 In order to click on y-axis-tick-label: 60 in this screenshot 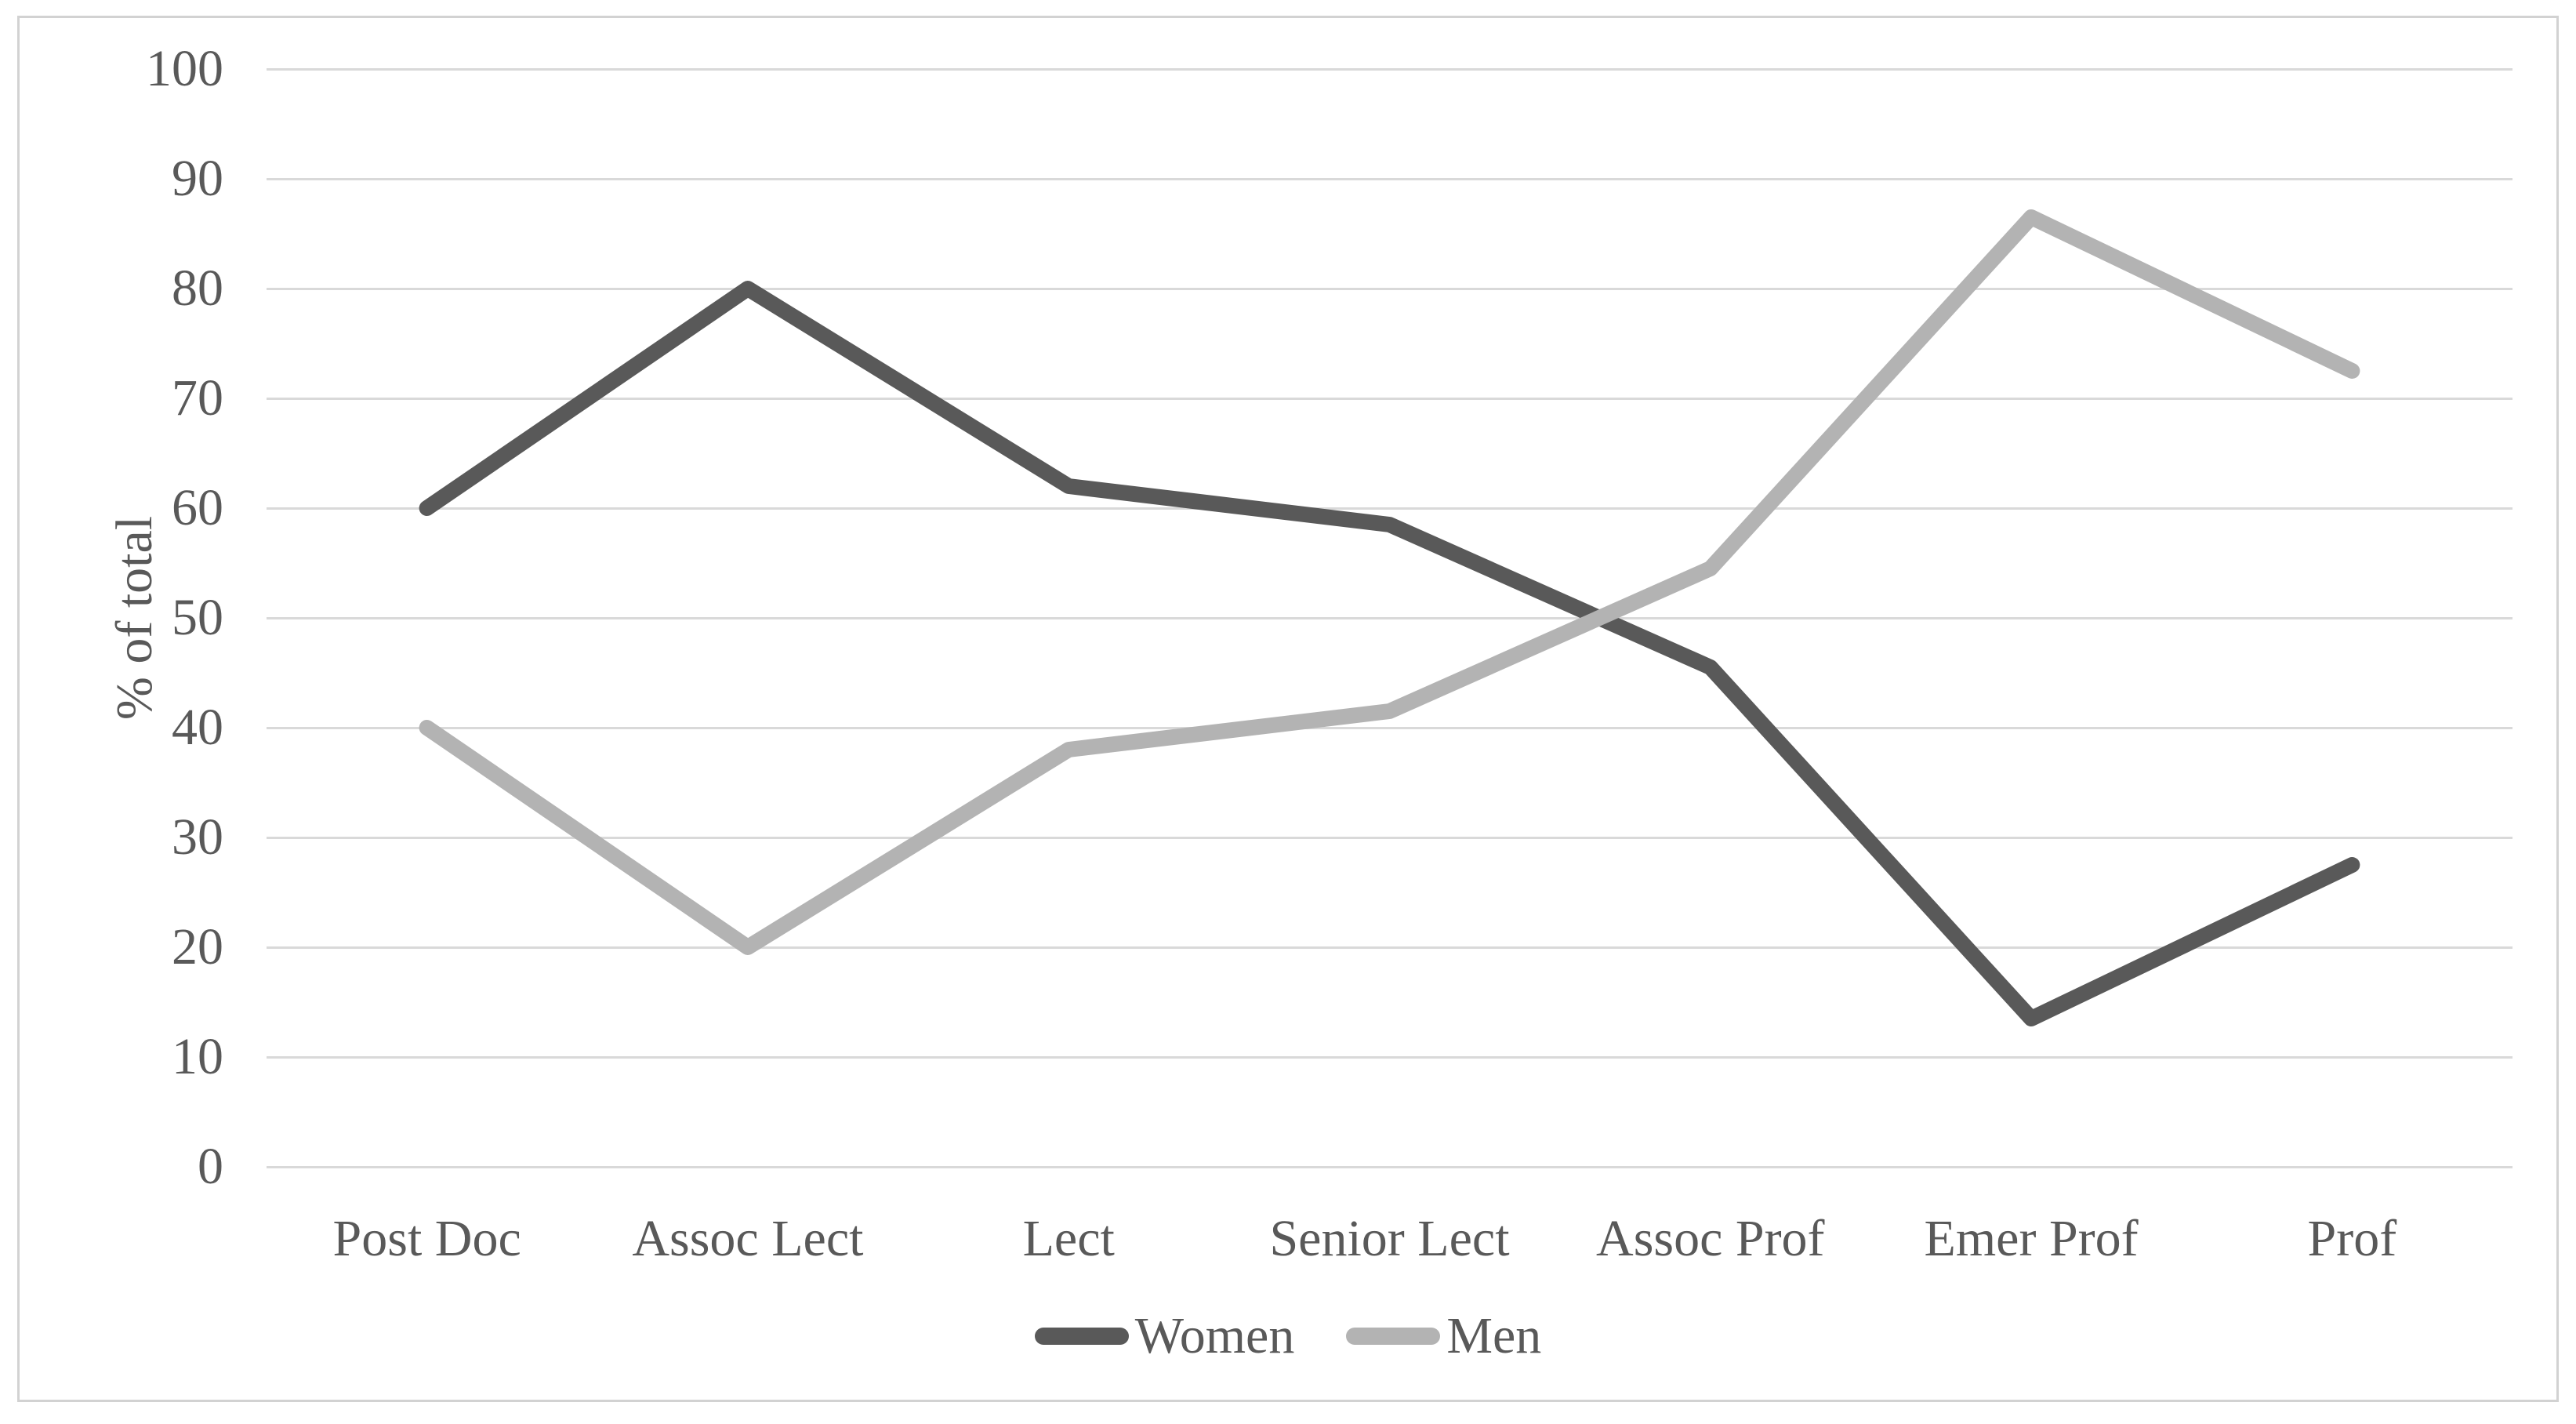, I will do `click(198, 507)`.